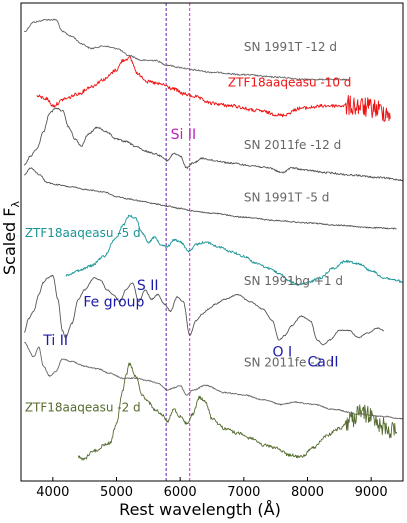  Describe the element at coordinates (371, 492) in the screenshot. I see `x-tick-label-6: 9000` at that location.